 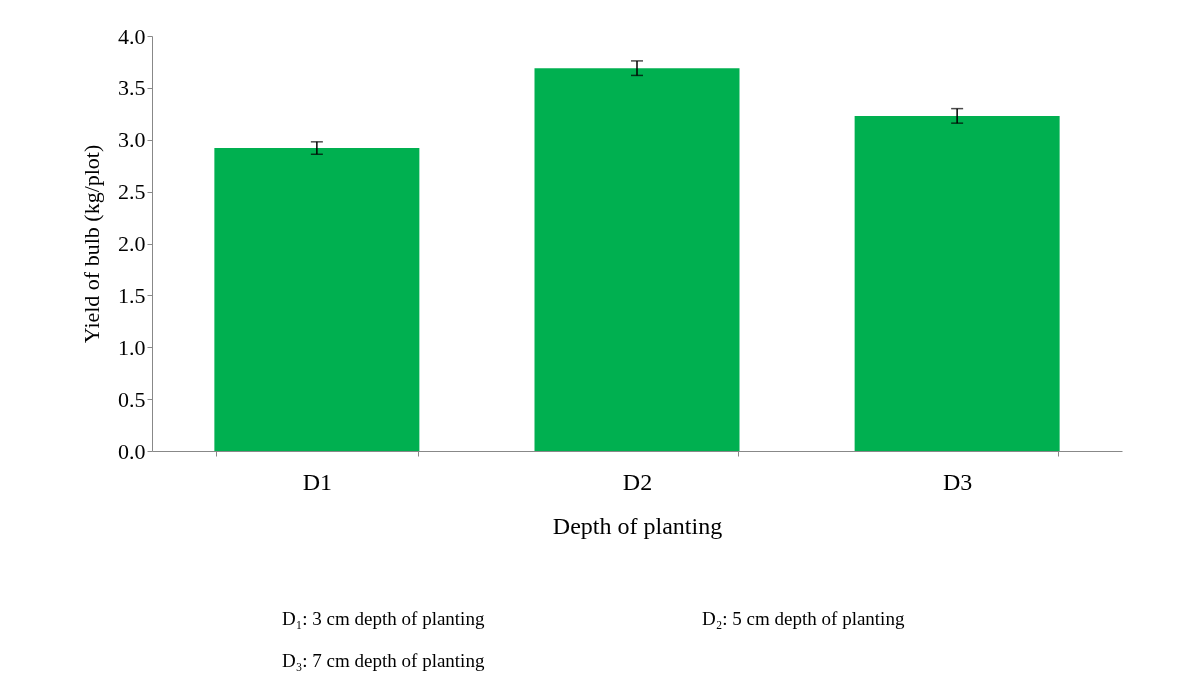 What do you see at coordinates (383, 618) in the screenshot?
I see `text: D₁: 3 cm depth of planting` at bounding box center [383, 618].